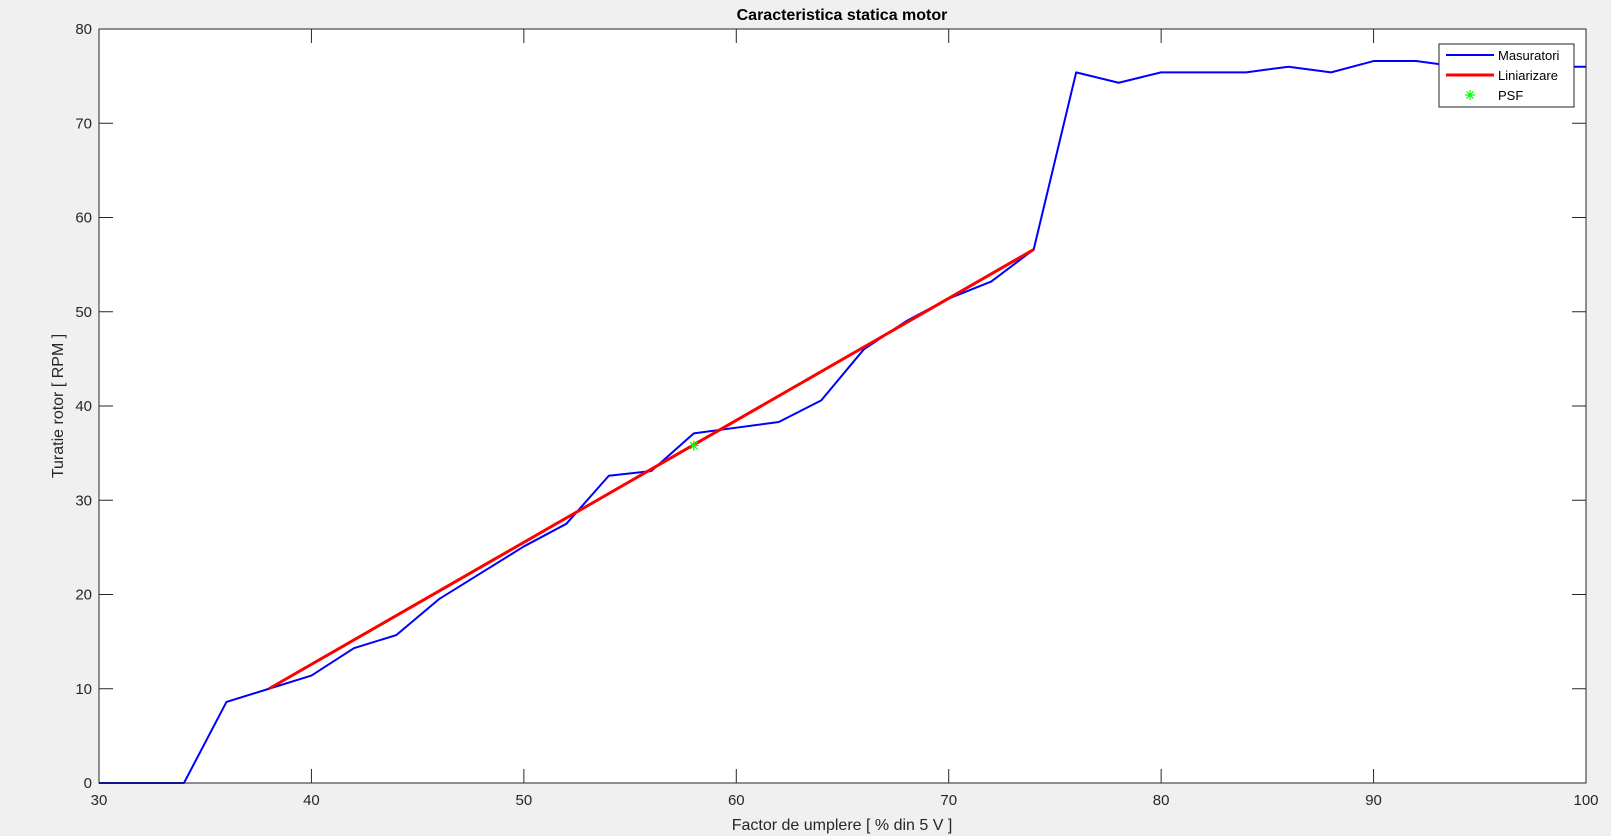 The image size is (1611, 836). What do you see at coordinates (1528, 75) in the screenshot?
I see `legend-label: Liniarizare` at bounding box center [1528, 75].